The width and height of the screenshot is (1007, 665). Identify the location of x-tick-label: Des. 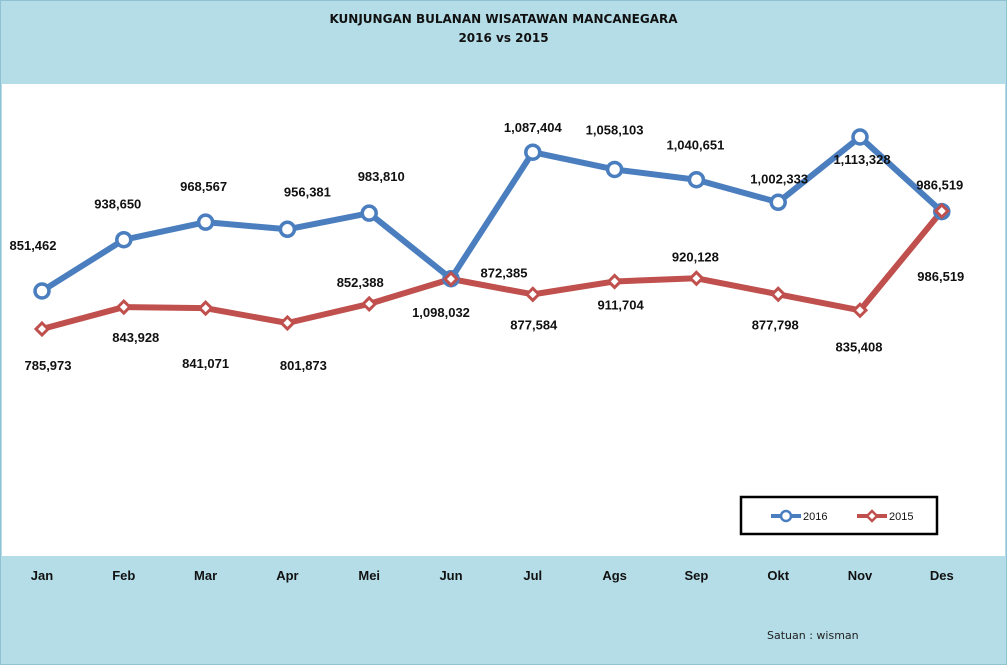
(942, 575).